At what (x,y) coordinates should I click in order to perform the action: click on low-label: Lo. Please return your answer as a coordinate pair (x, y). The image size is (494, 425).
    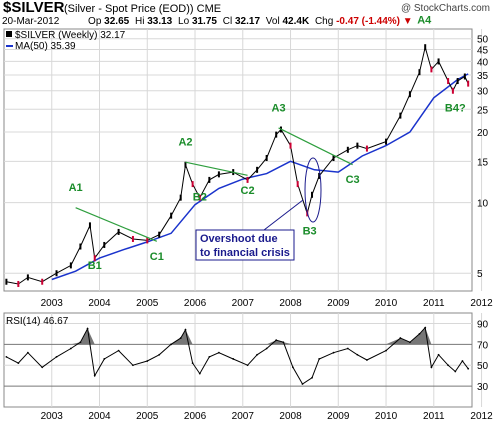
    Looking at the image, I should click on (184, 21).